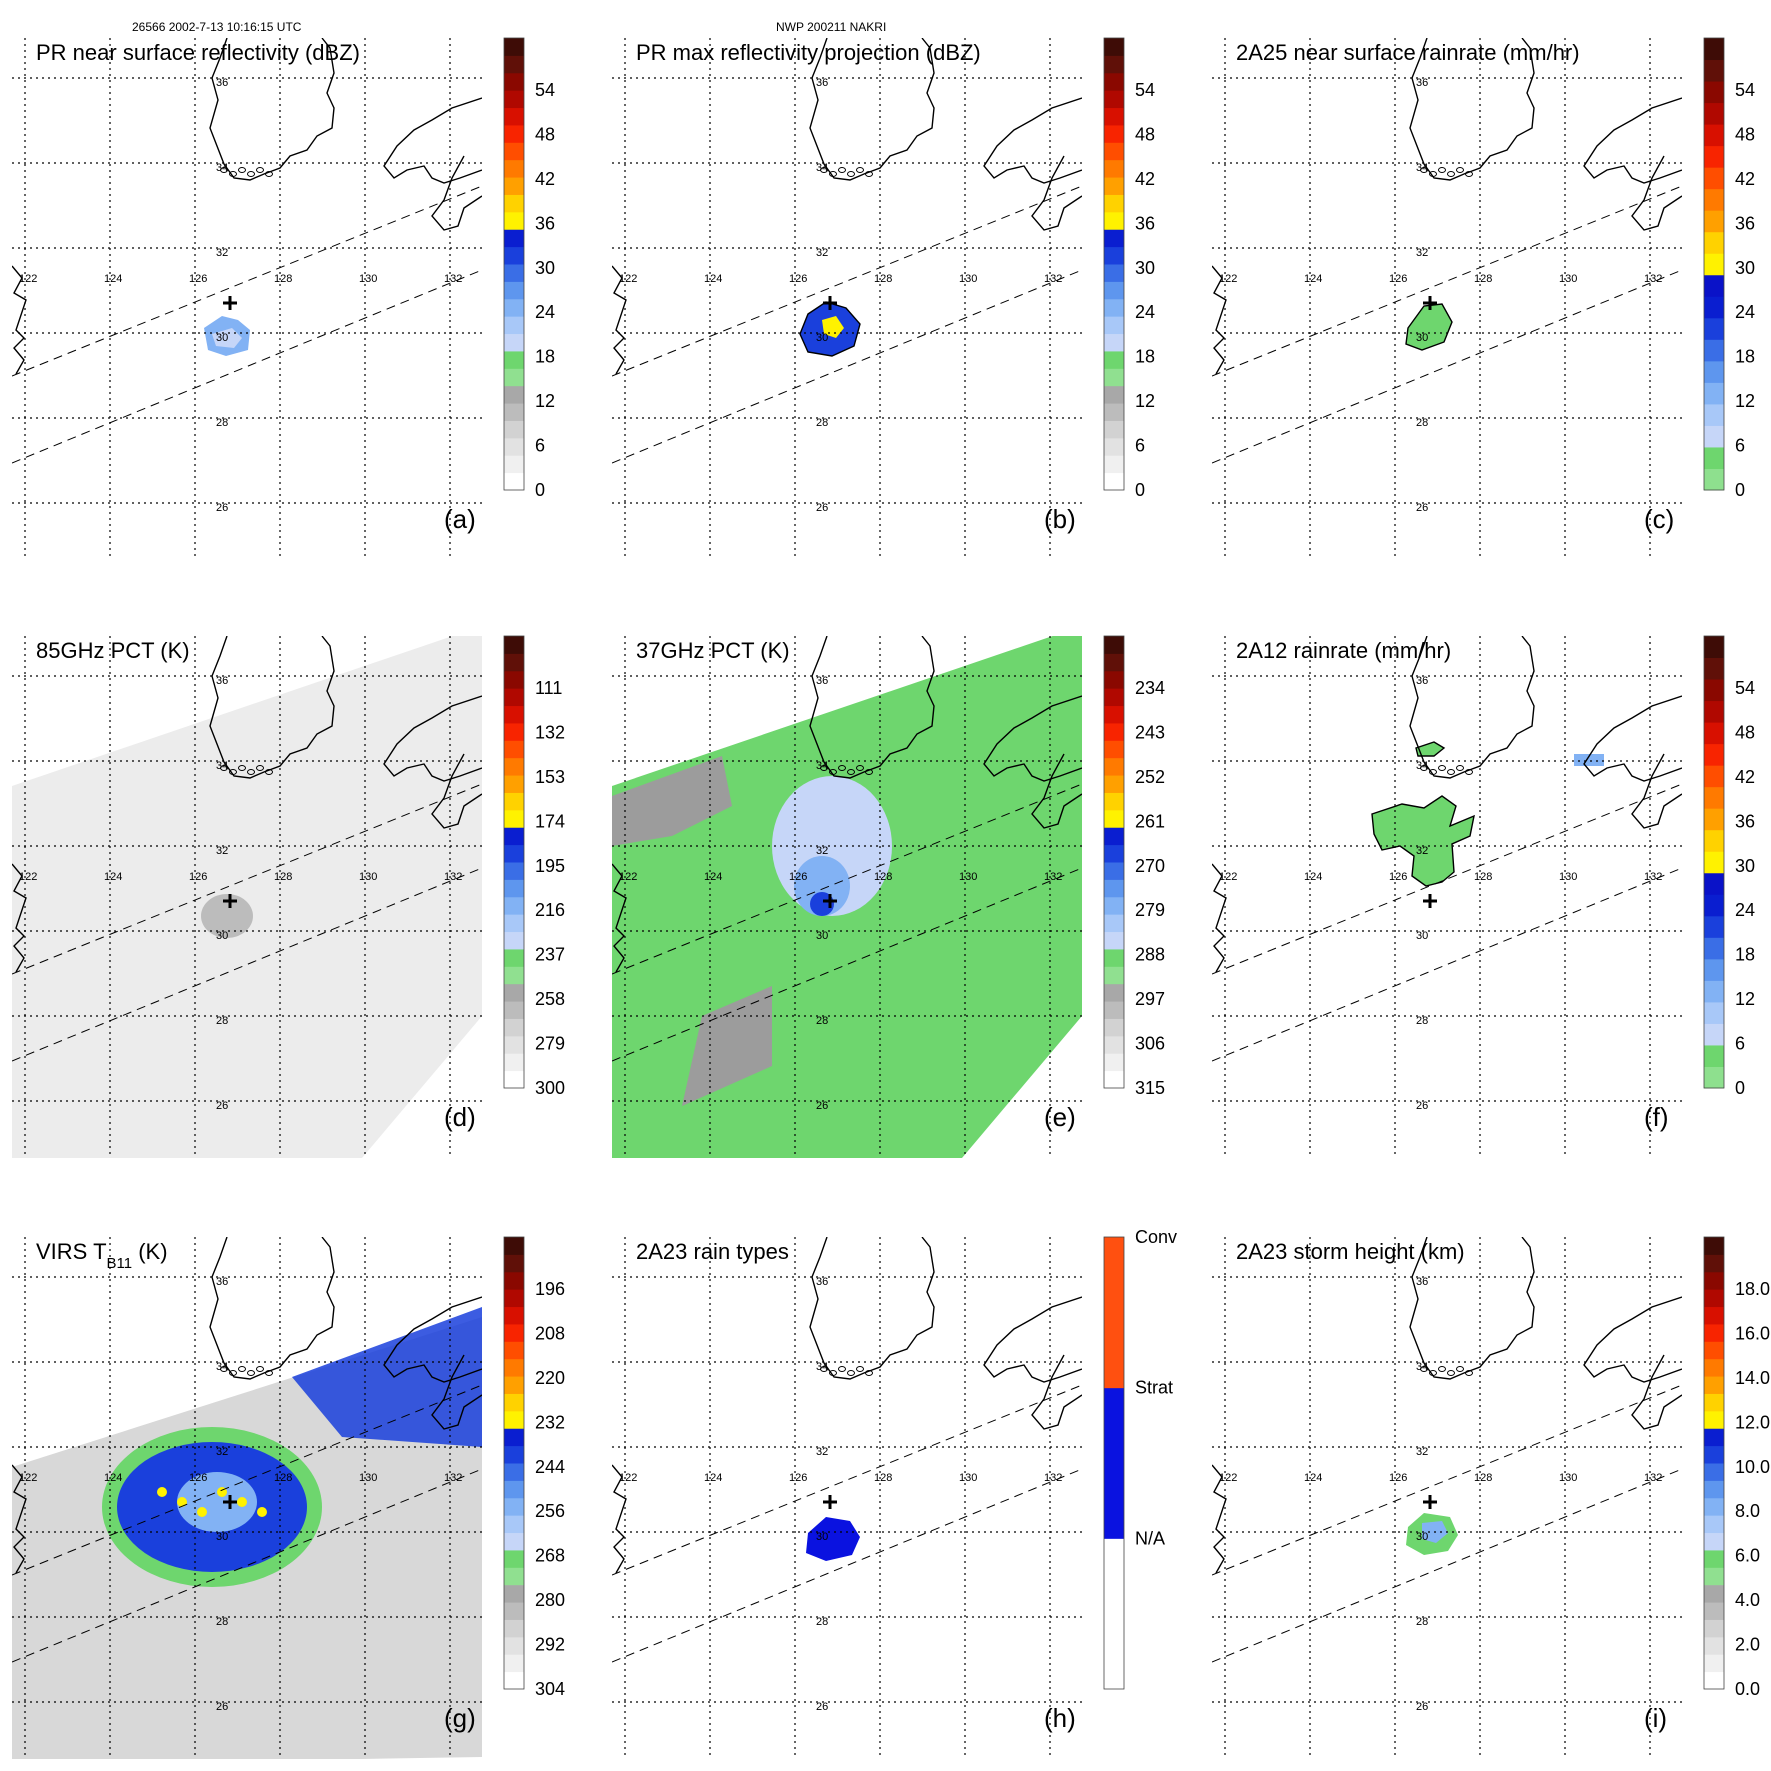  Describe the element at coordinates (831, 27) in the screenshot. I see `storm-name: NWP 200211 NAKRI` at that location.